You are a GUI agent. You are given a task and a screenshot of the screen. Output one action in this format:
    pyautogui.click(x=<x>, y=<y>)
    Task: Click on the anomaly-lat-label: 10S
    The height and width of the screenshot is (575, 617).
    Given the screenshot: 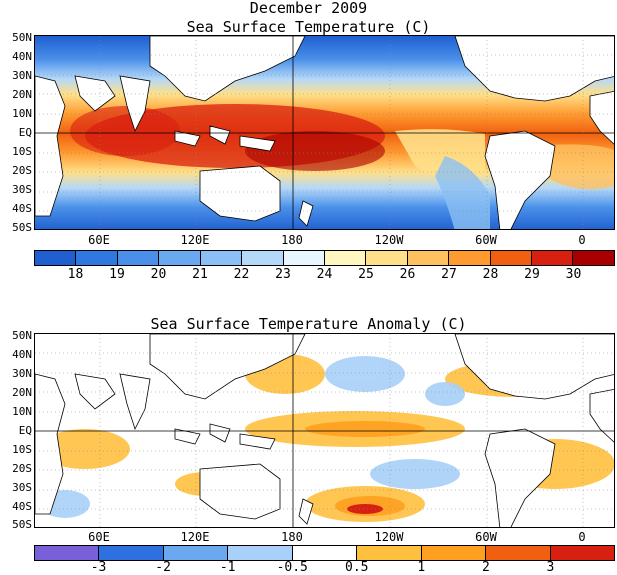 What is the action you would take?
    pyautogui.click(x=22, y=449)
    